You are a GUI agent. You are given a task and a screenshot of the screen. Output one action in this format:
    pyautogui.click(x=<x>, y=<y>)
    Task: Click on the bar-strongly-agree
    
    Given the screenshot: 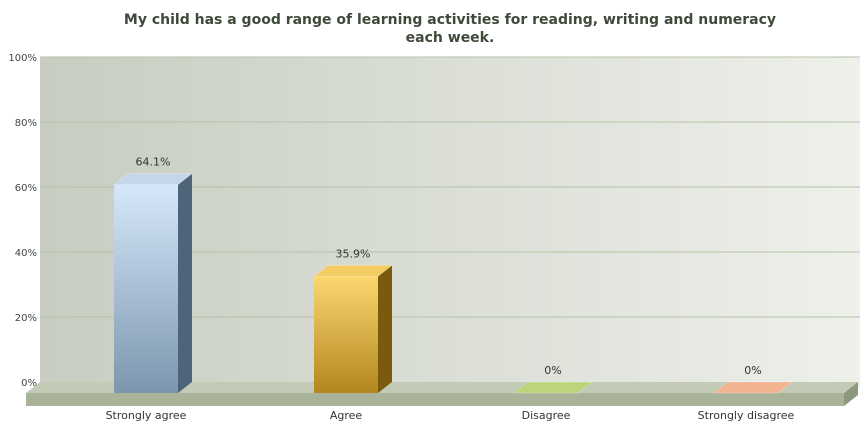 What is the action you would take?
    pyautogui.click(x=153, y=283)
    